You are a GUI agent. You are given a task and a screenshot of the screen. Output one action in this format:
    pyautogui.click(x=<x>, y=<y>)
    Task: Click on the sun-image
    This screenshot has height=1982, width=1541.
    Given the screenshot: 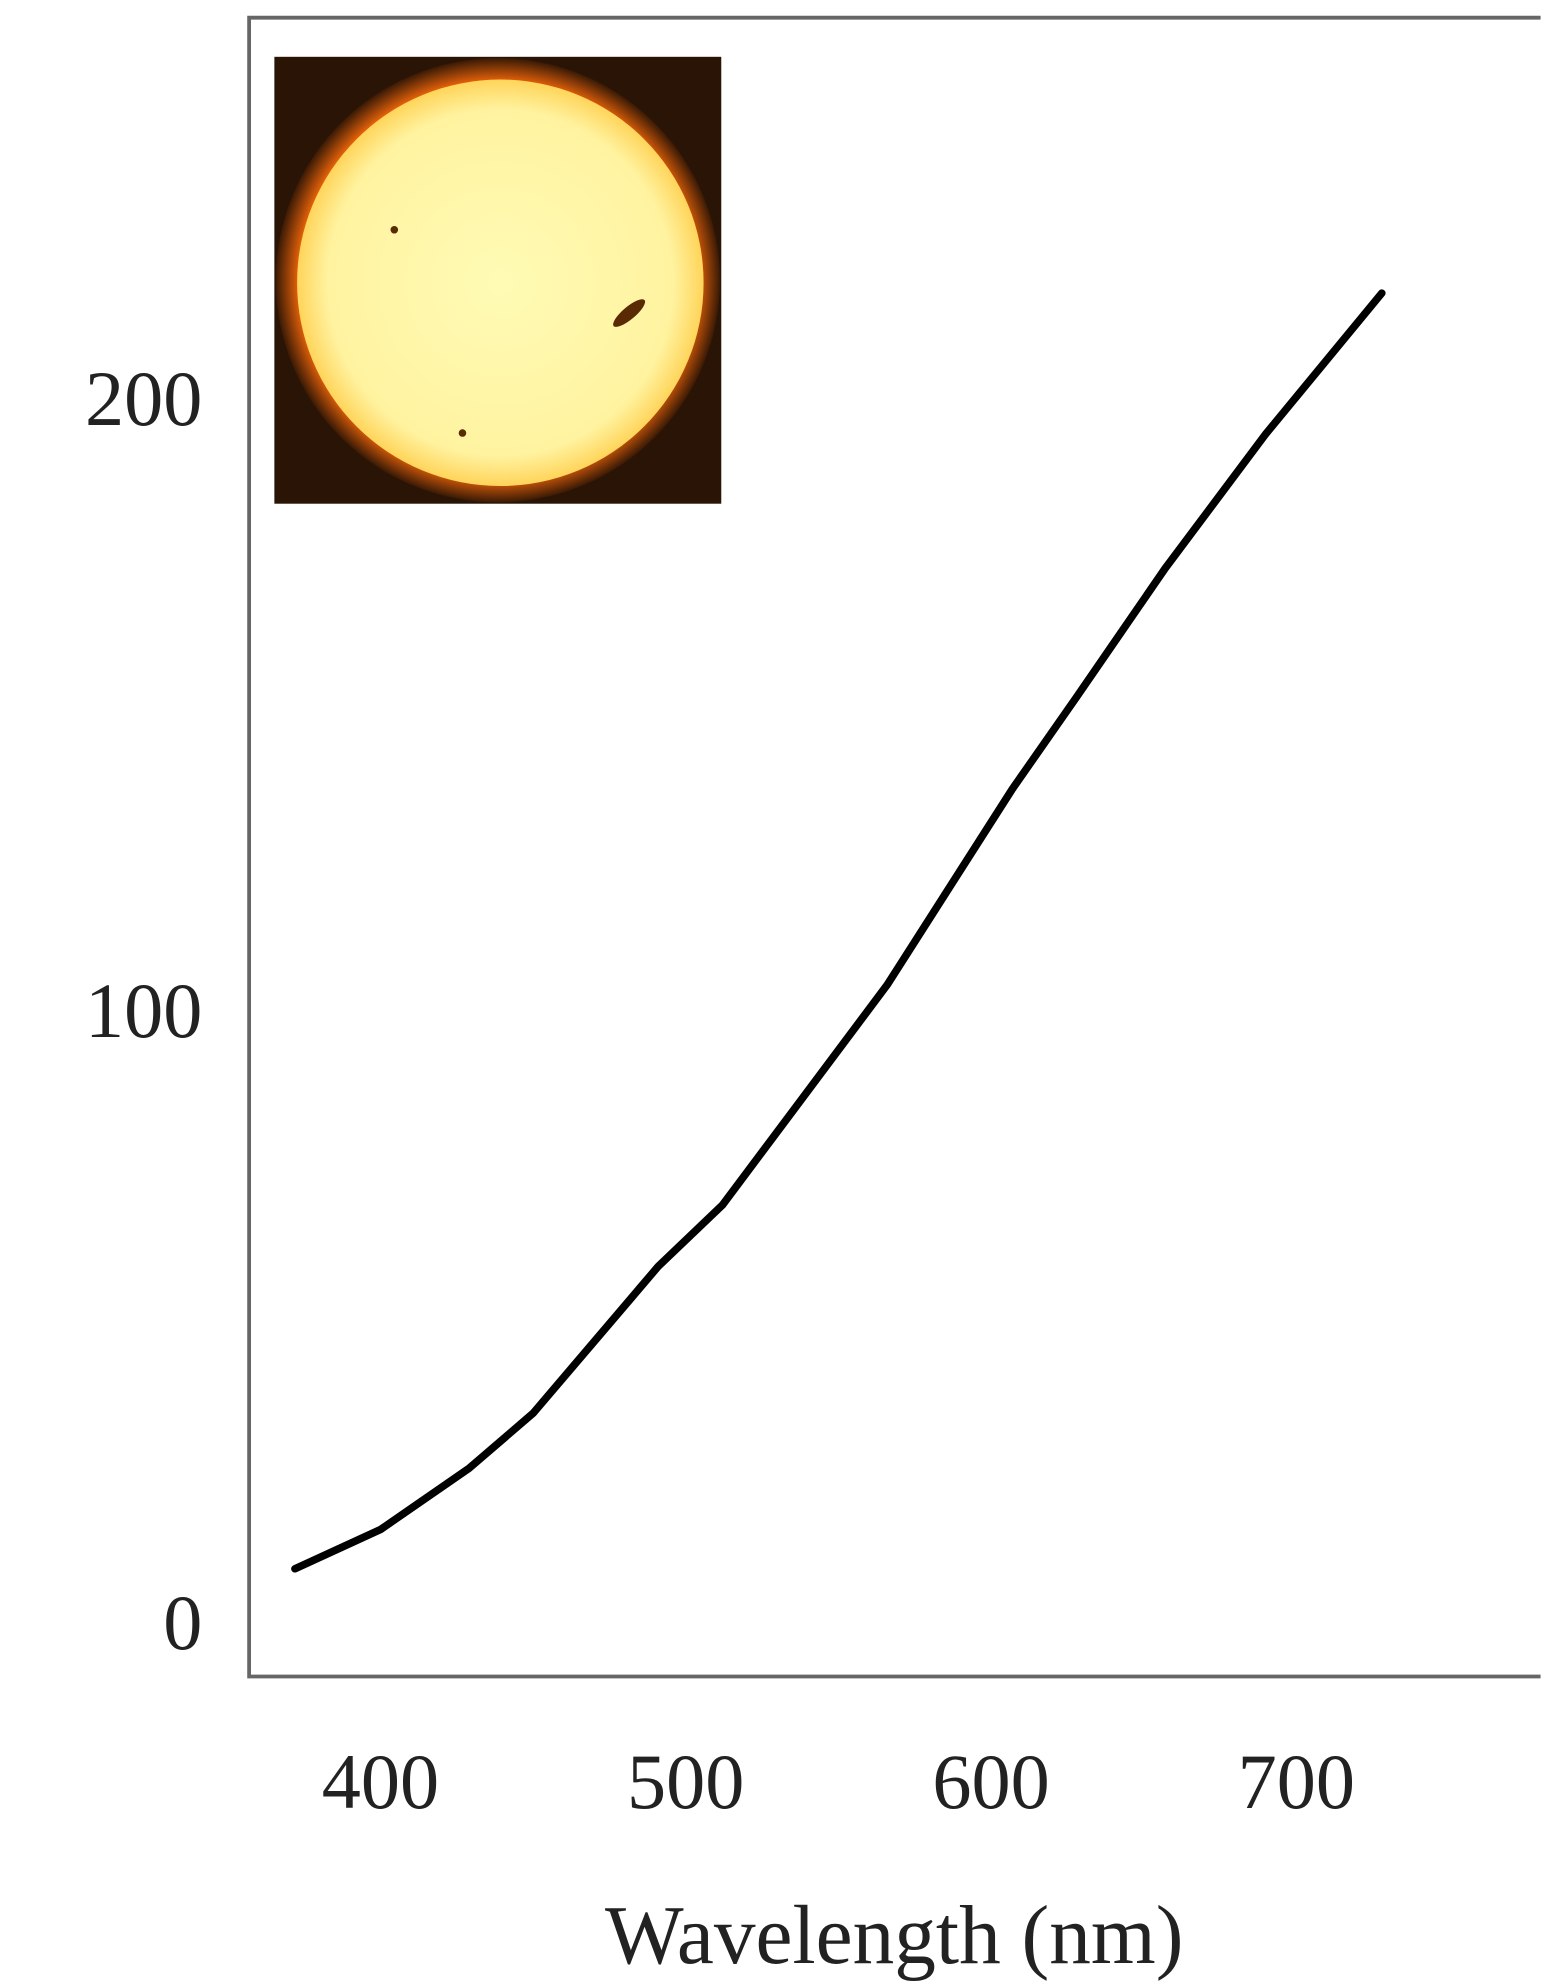 What is the action you would take?
    pyautogui.click(x=498, y=280)
    